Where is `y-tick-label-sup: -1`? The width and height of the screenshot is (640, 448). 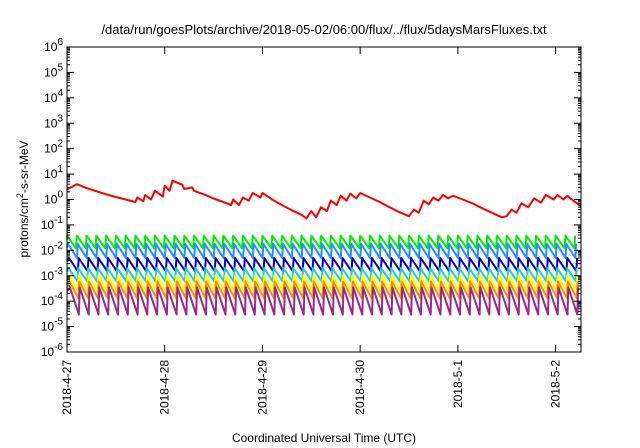
y-tick-label-sup: -1 is located at coordinates (58, 220).